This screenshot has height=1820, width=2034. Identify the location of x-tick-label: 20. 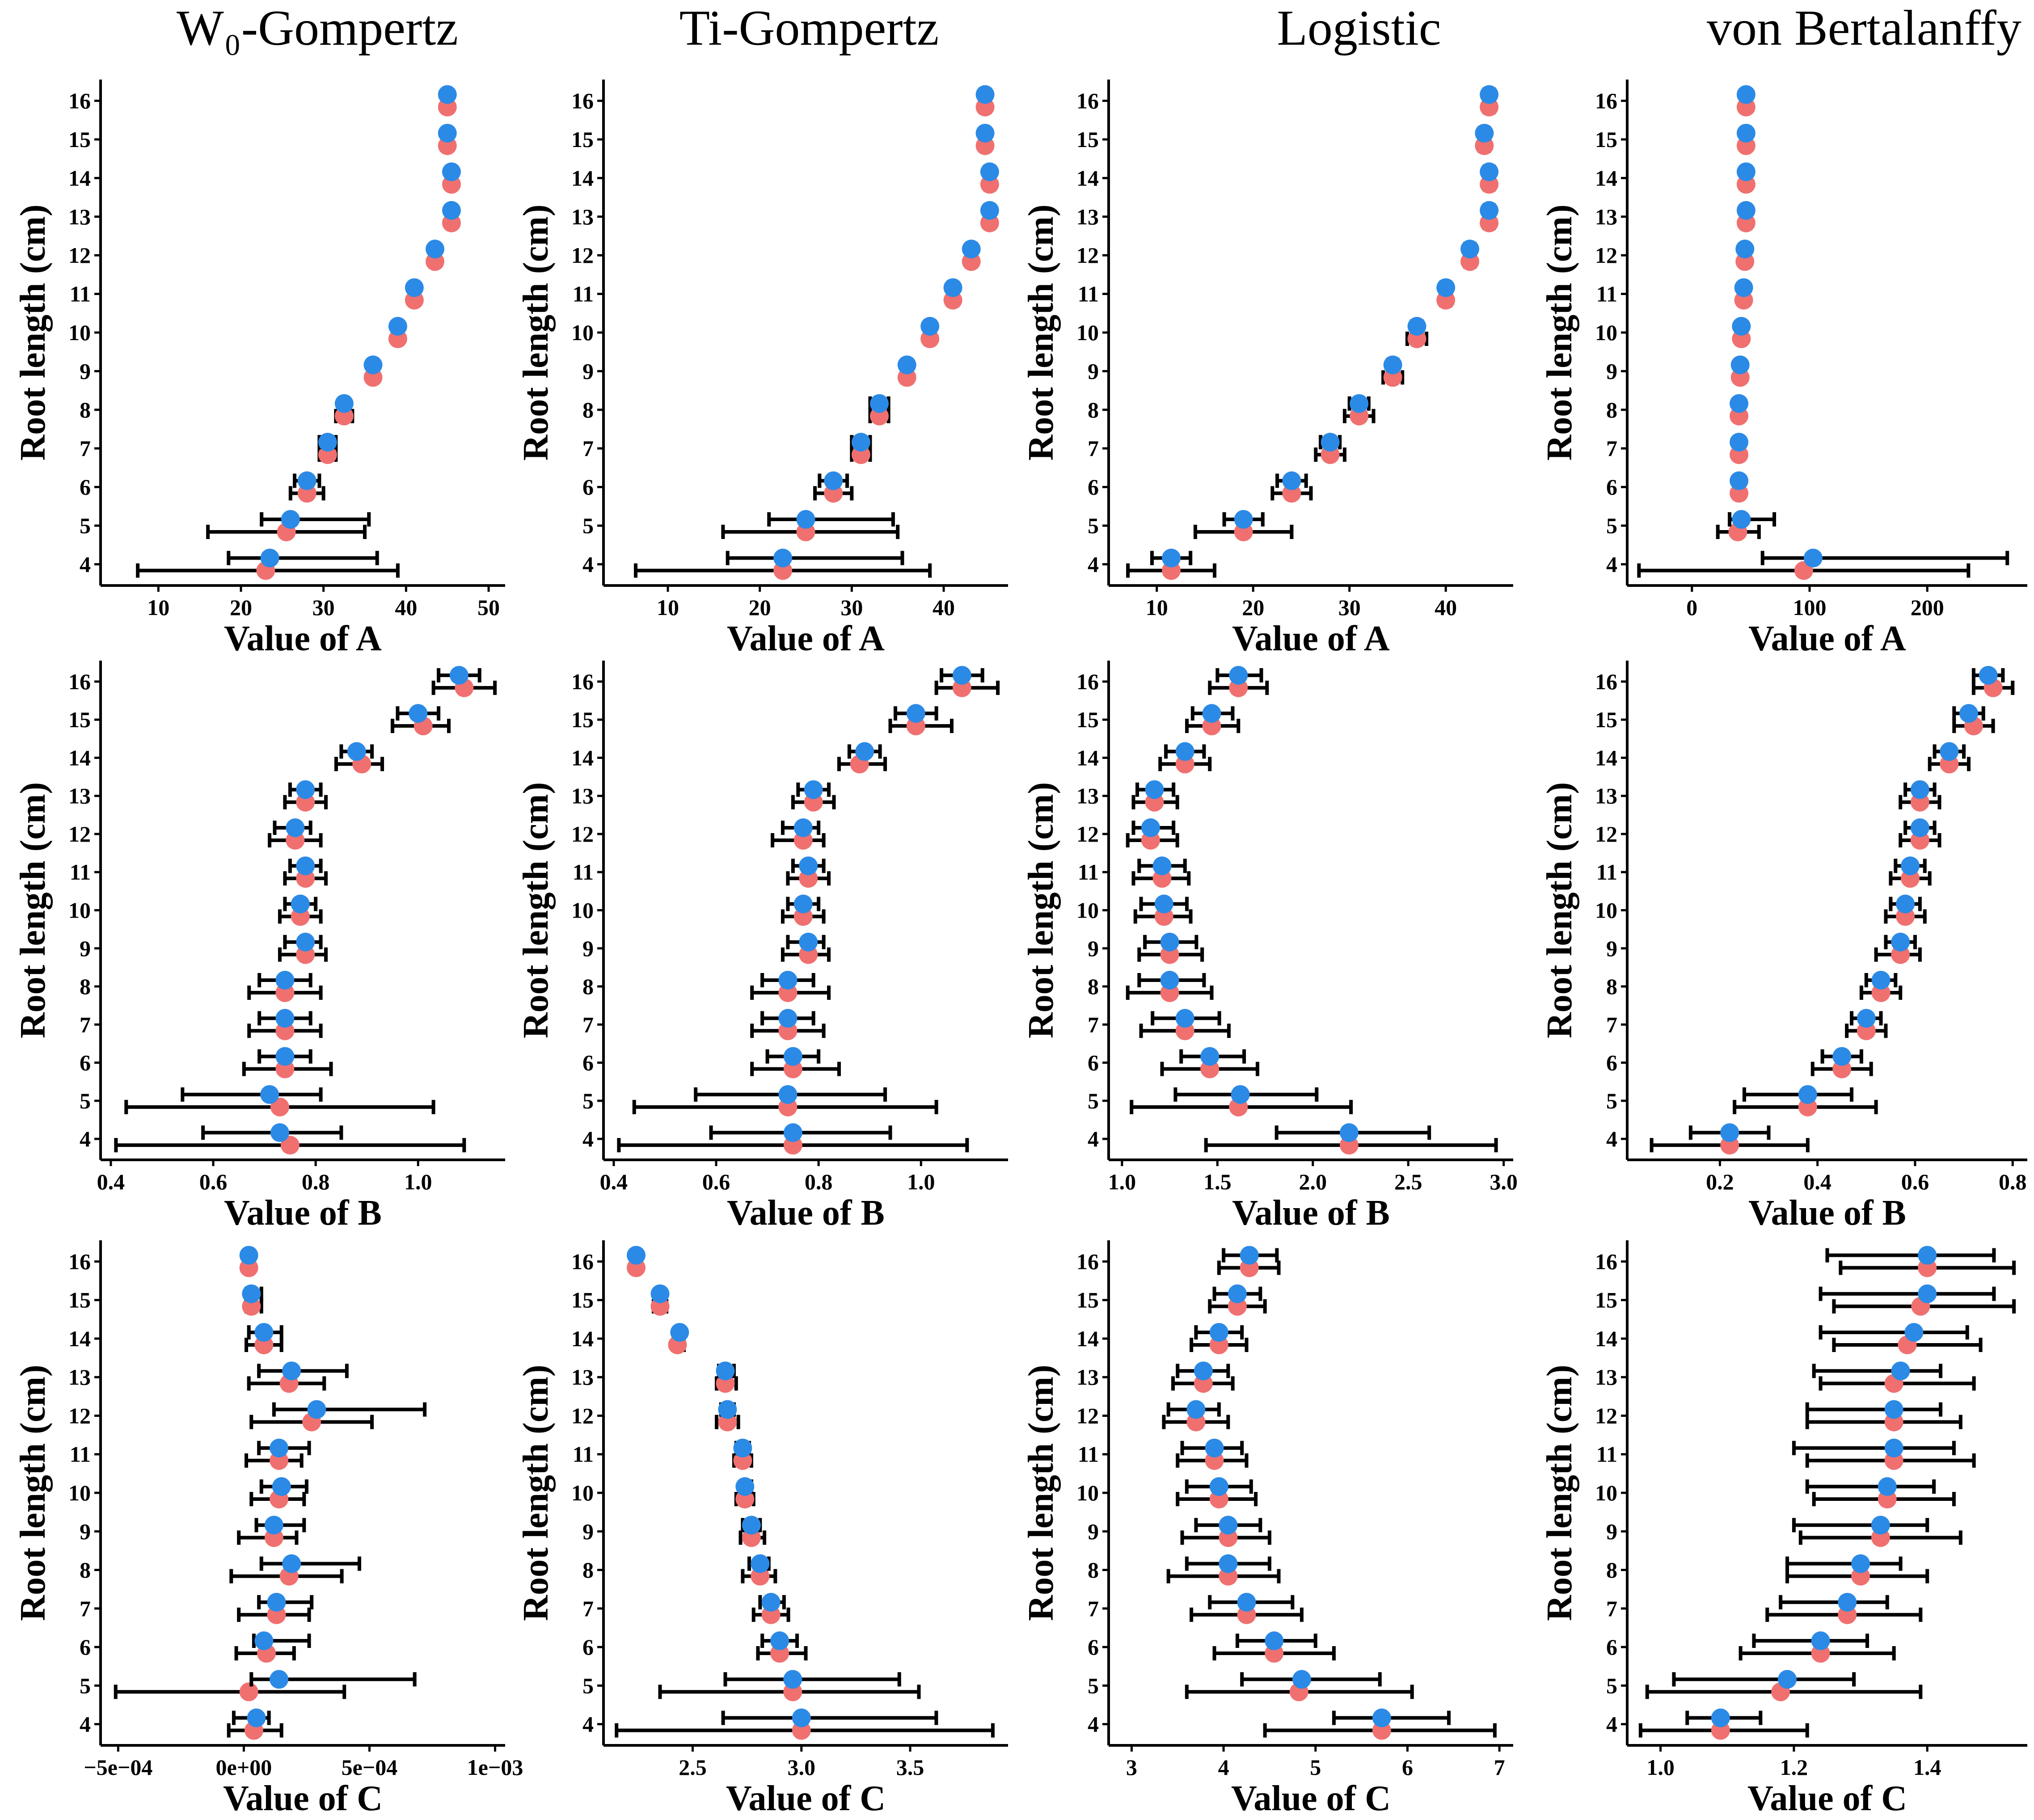
(241, 607).